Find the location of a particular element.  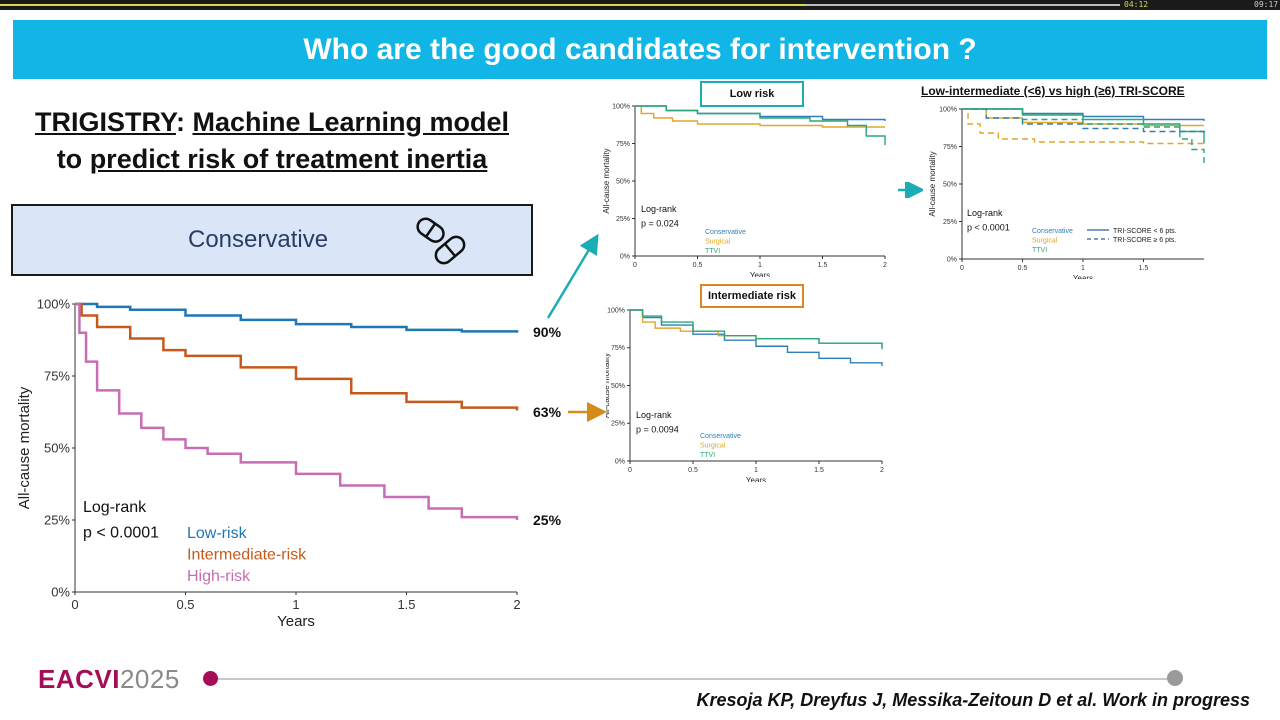

eacvi-logo: EACVI2025 is located at coordinates (109, 679).